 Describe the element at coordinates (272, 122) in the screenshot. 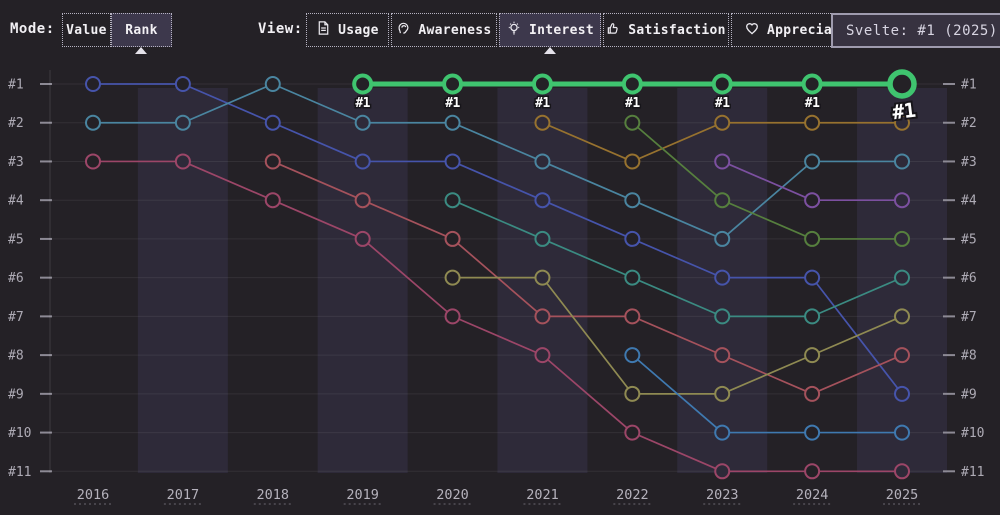

I see `data-point-series-indigo-2018` at that location.